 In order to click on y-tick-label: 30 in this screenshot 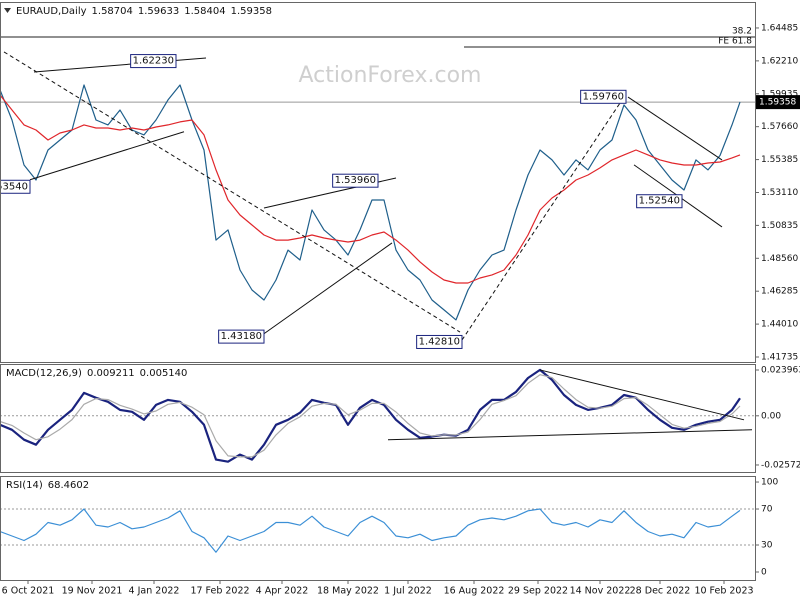, I will do `click(767, 546)`.